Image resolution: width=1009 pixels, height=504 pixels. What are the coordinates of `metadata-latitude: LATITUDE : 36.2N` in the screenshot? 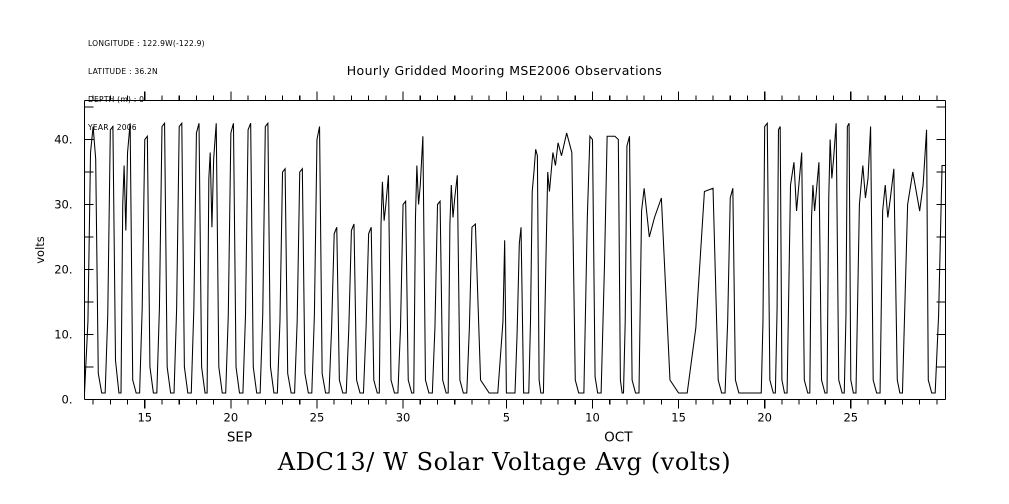 It's located at (123, 72).